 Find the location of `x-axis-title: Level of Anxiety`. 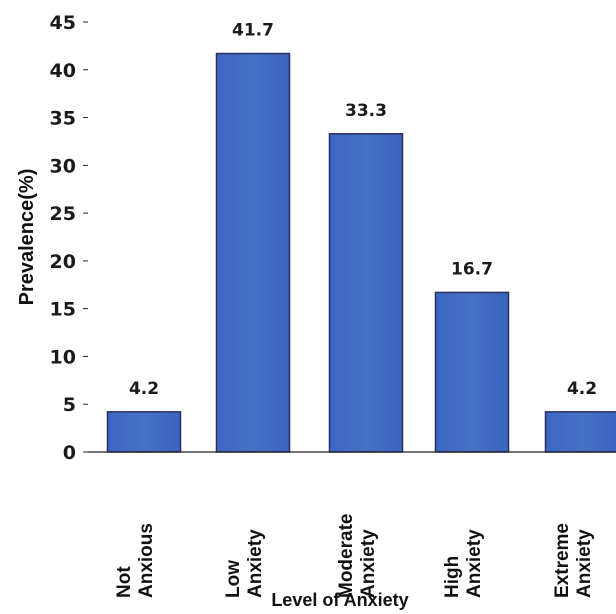

x-axis-title: Level of Anxiety is located at coordinates (339, 600).